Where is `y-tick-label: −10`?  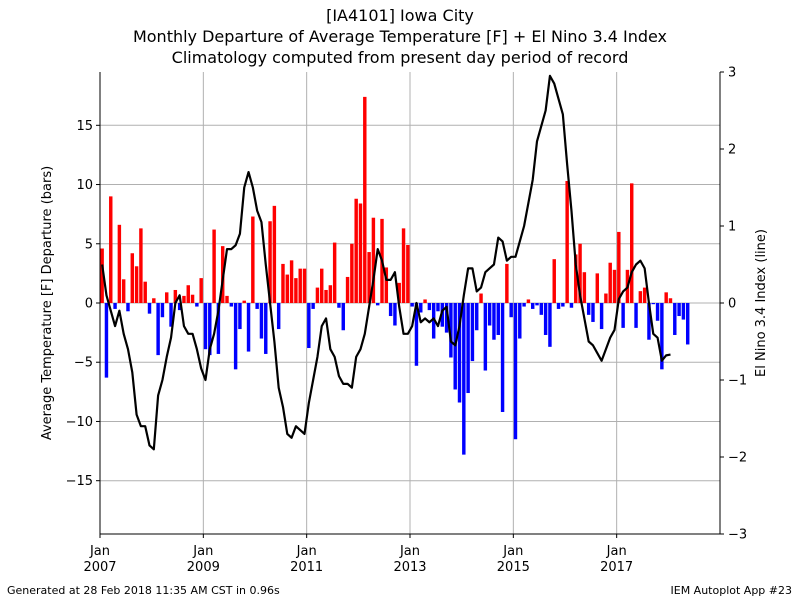 y-tick-label: −10 is located at coordinates (79, 422).